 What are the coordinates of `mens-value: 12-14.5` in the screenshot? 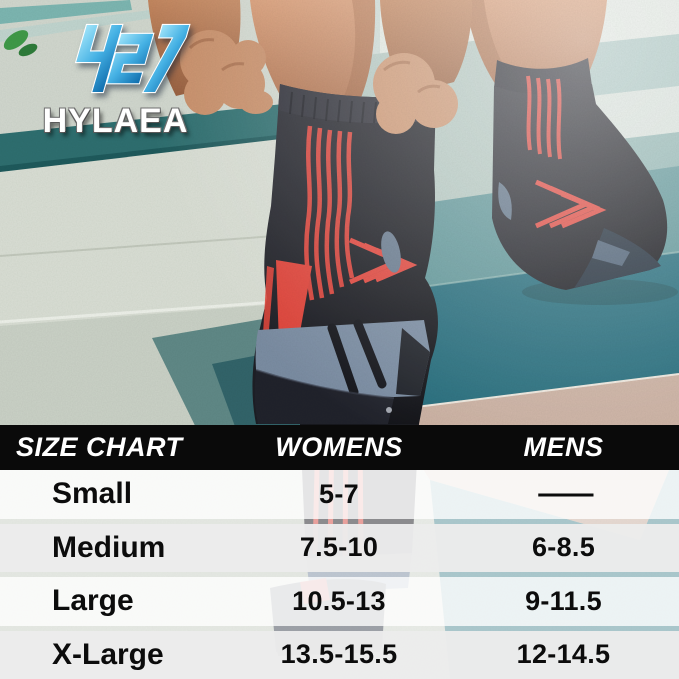 It's located at (563, 654).